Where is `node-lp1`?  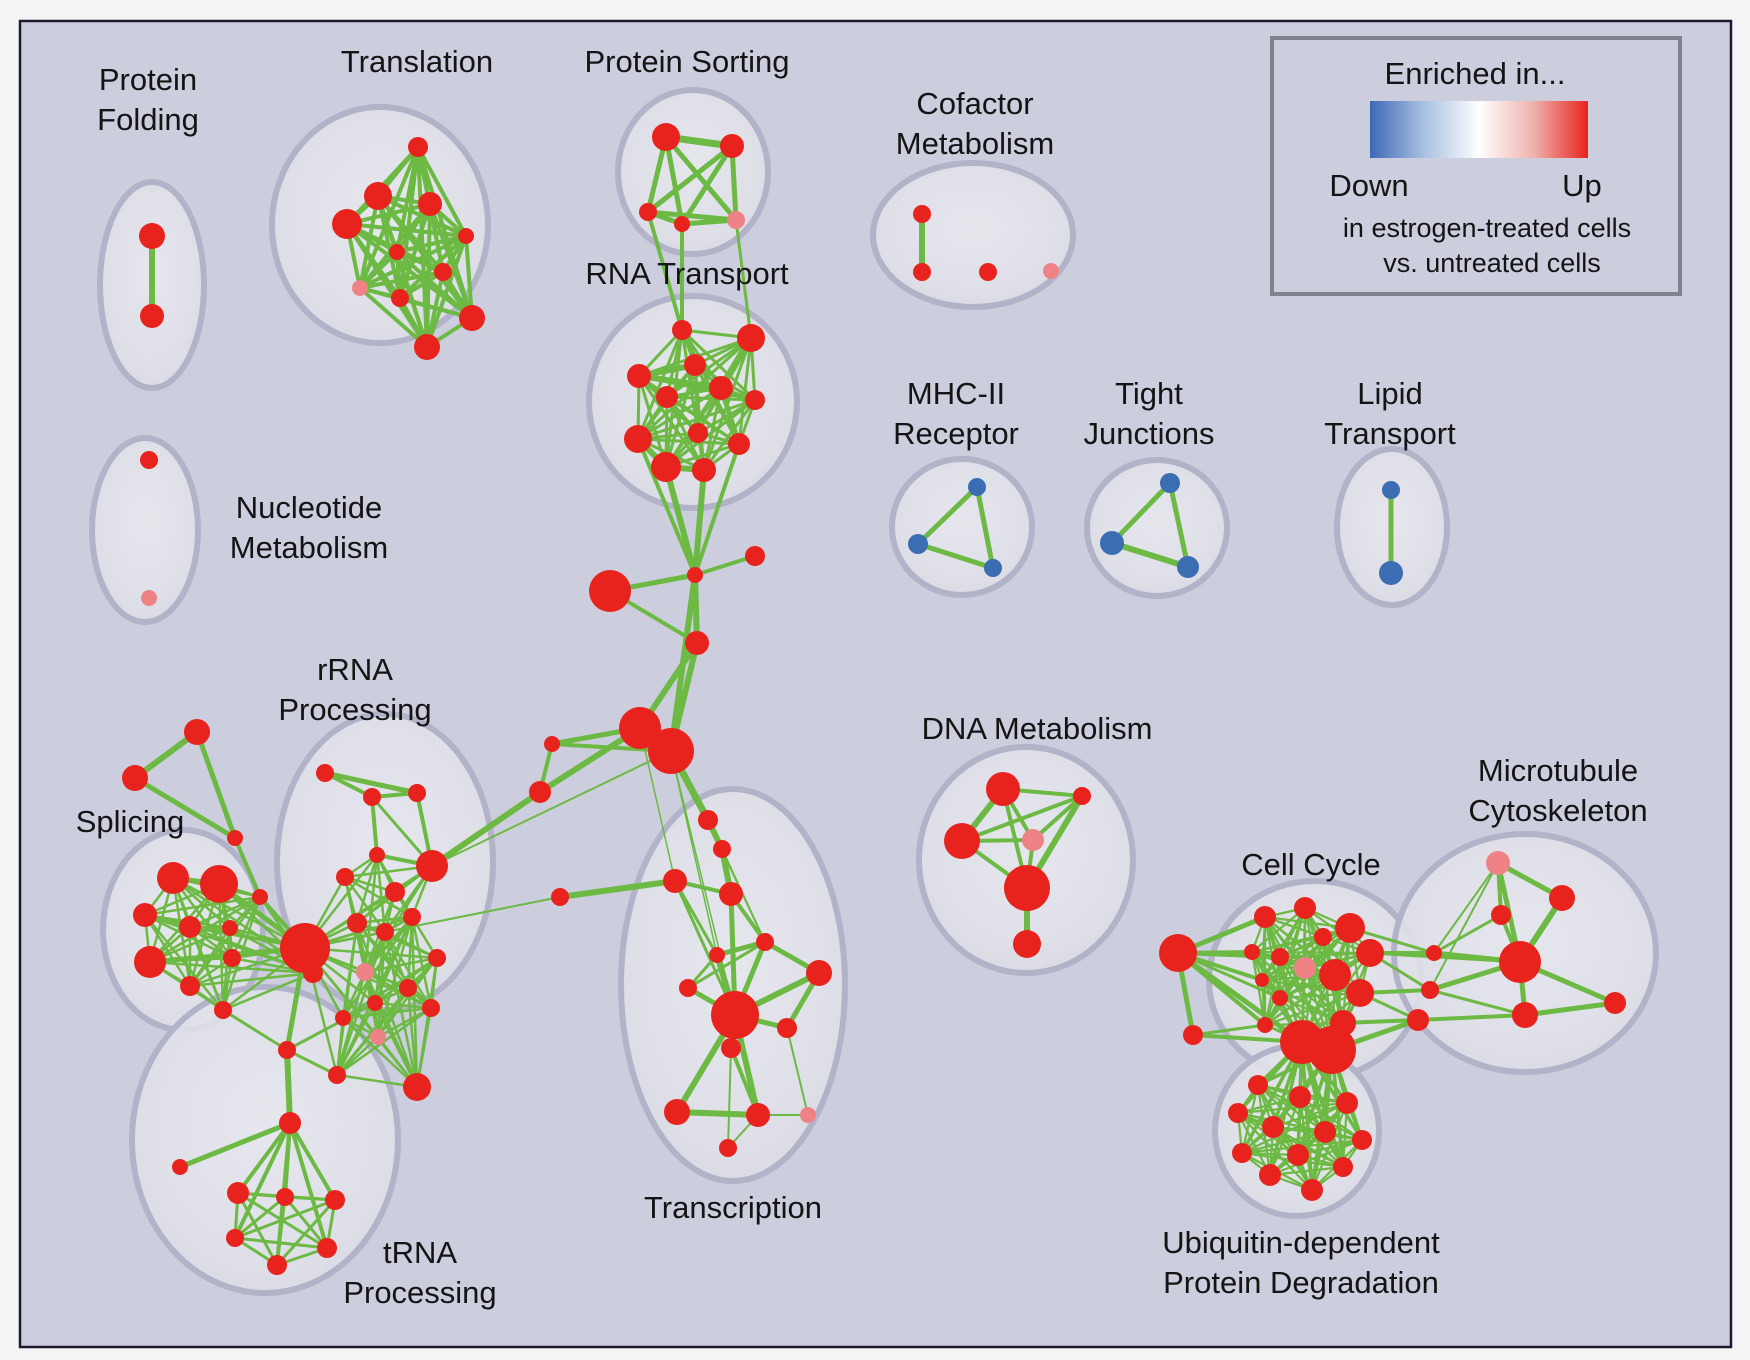
node-lp1 is located at coordinates (1391, 490).